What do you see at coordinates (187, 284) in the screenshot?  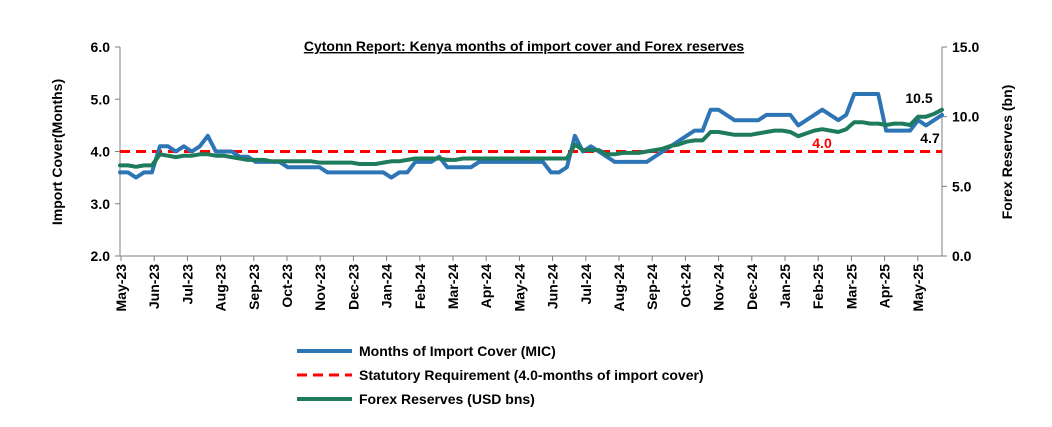 I see `x-tick-label: Jul-23` at bounding box center [187, 284].